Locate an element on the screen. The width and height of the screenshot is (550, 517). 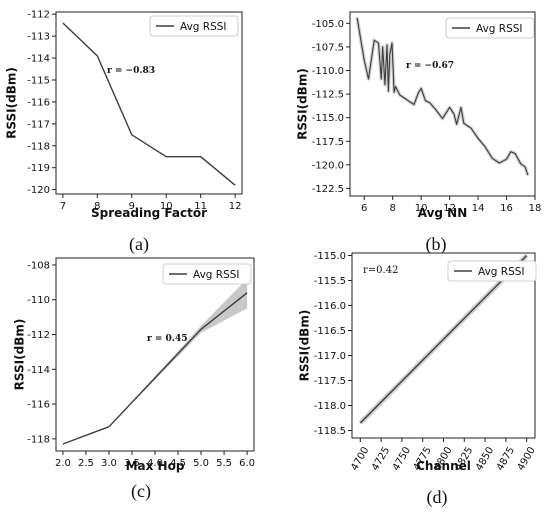
y-tick-label: -118.5 is located at coordinates (330, 431).